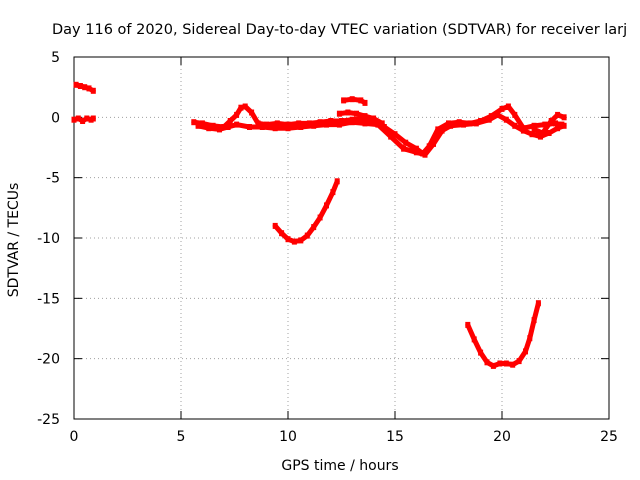 The width and height of the screenshot is (640, 480). What do you see at coordinates (181, 437) in the screenshot?
I see `x-tick-label: 5` at bounding box center [181, 437].